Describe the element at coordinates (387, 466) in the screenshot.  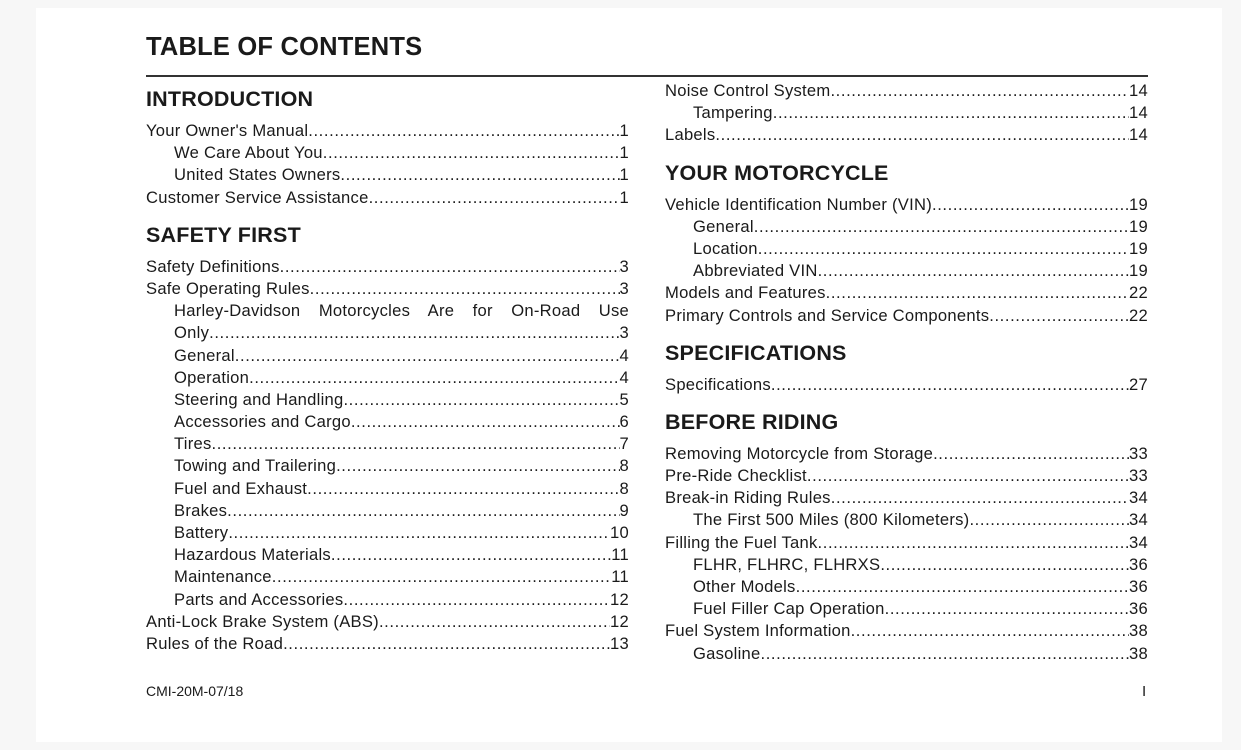
I see `toc-entry: Towing and Trailering 8` at that location.